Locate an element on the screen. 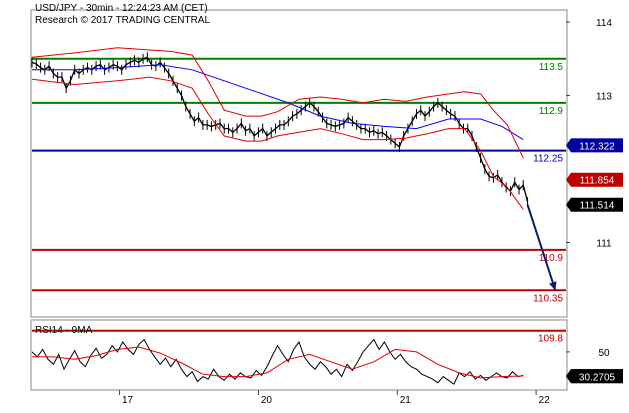 The image size is (629, 413). x-tick-label-2: 21 is located at coordinates (406, 400).